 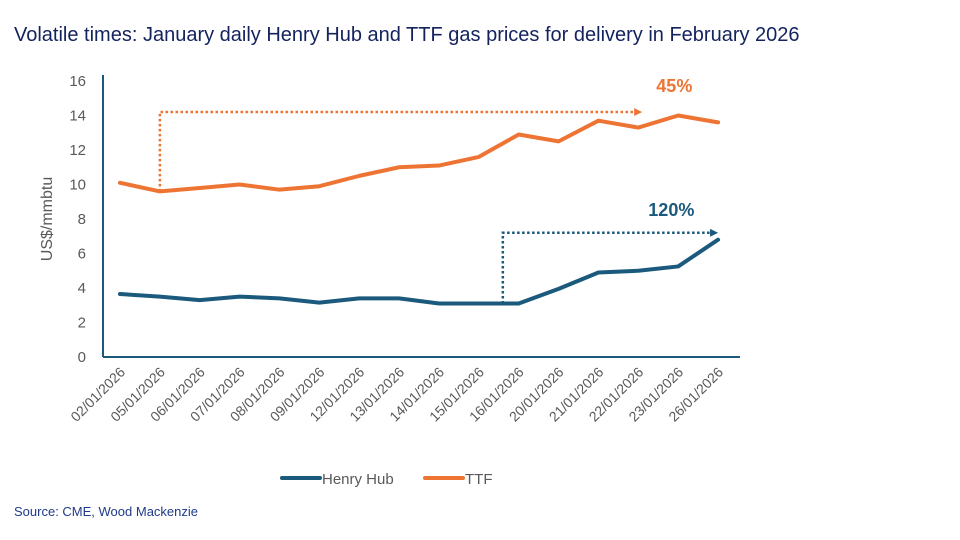 What do you see at coordinates (82, 357) in the screenshot?
I see `y-tick-label: 0` at bounding box center [82, 357].